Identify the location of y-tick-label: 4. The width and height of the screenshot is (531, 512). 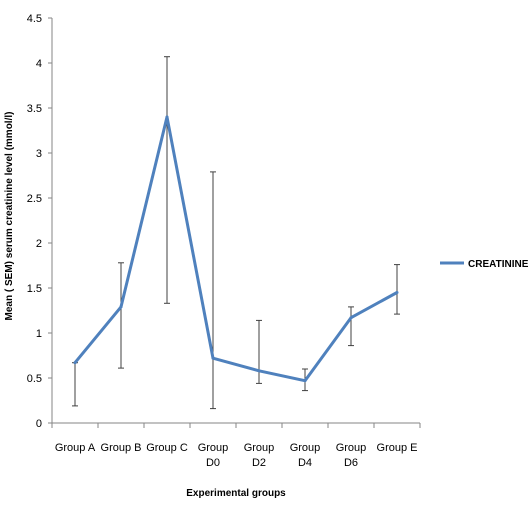
(39, 64).